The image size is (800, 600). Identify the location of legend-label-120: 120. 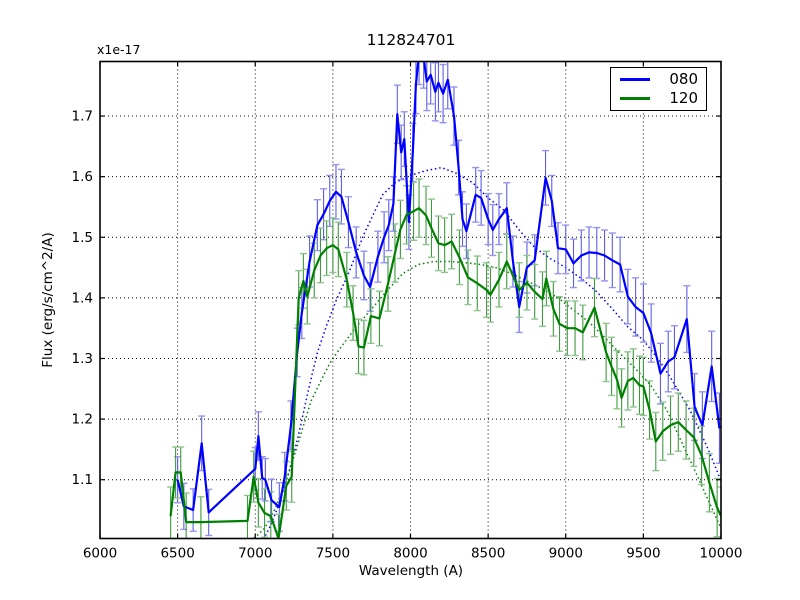
(683, 98).